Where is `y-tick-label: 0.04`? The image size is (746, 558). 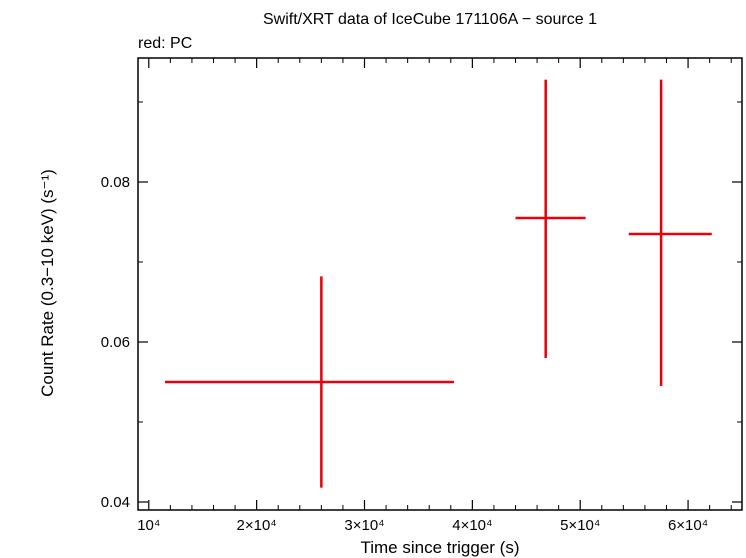
y-tick-label: 0.04 is located at coordinates (115, 502).